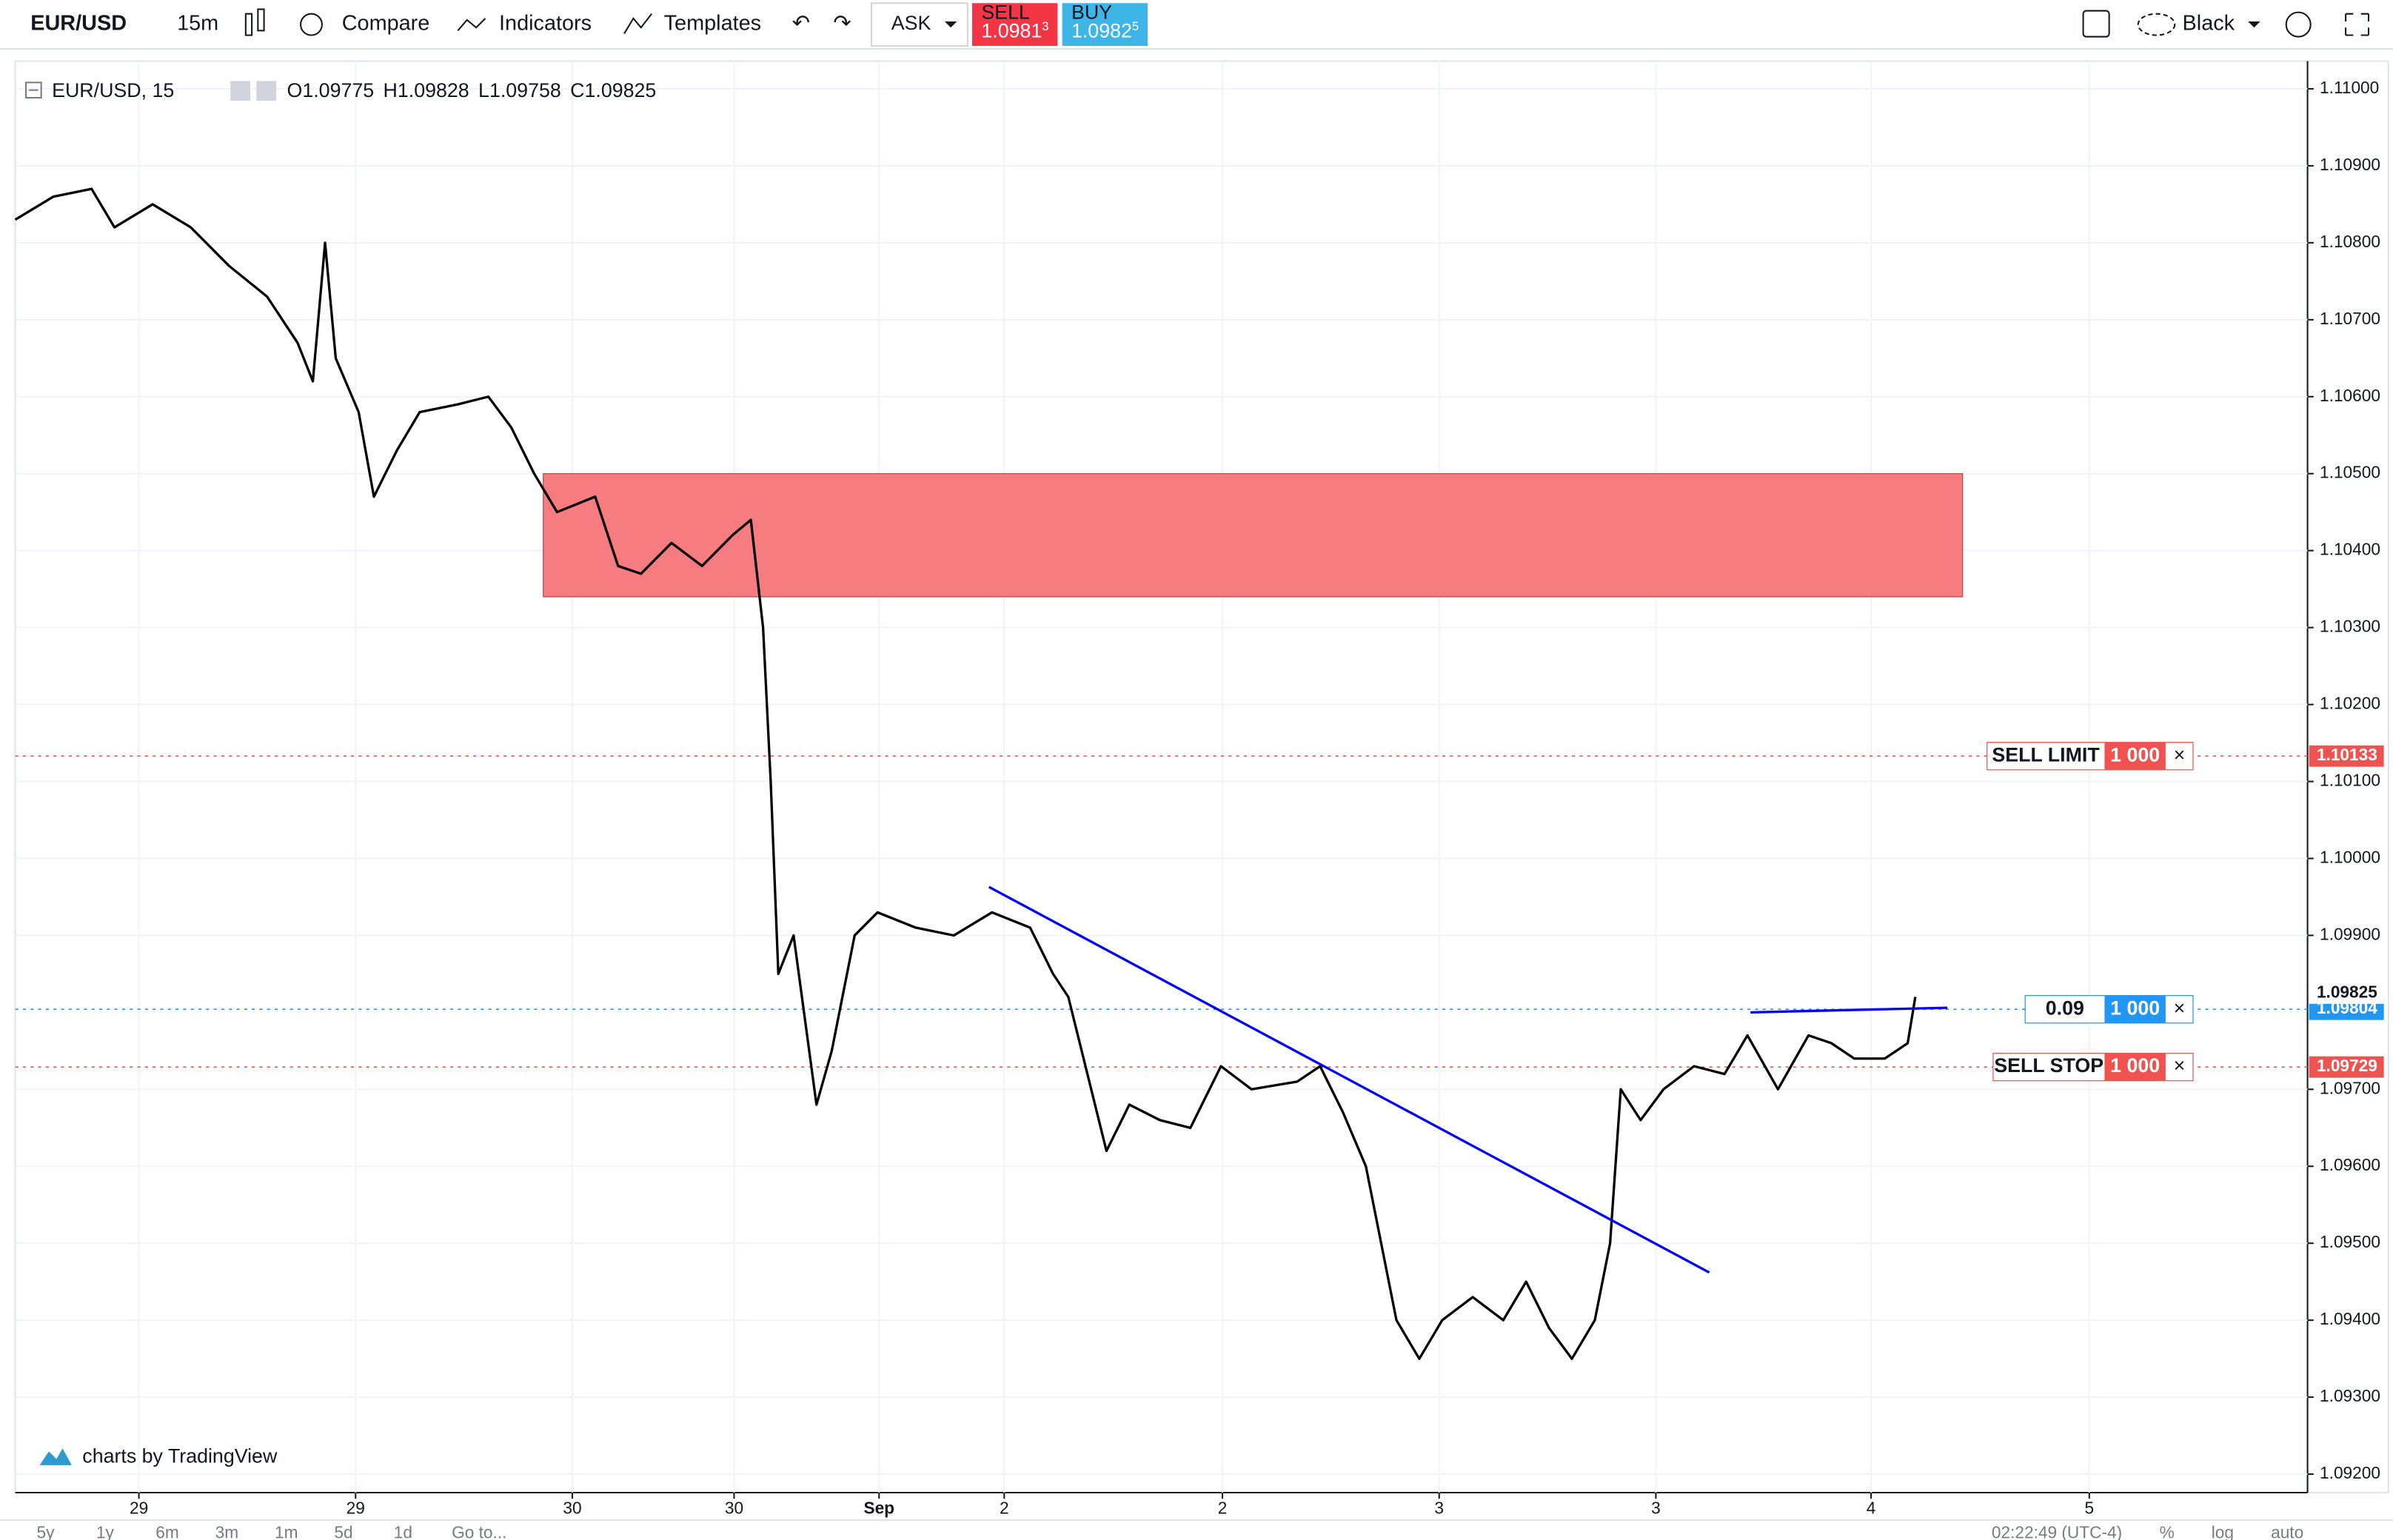  Describe the element at coordinates (266, 91) in the screenshot. I see `legend-settings-button` at that location.